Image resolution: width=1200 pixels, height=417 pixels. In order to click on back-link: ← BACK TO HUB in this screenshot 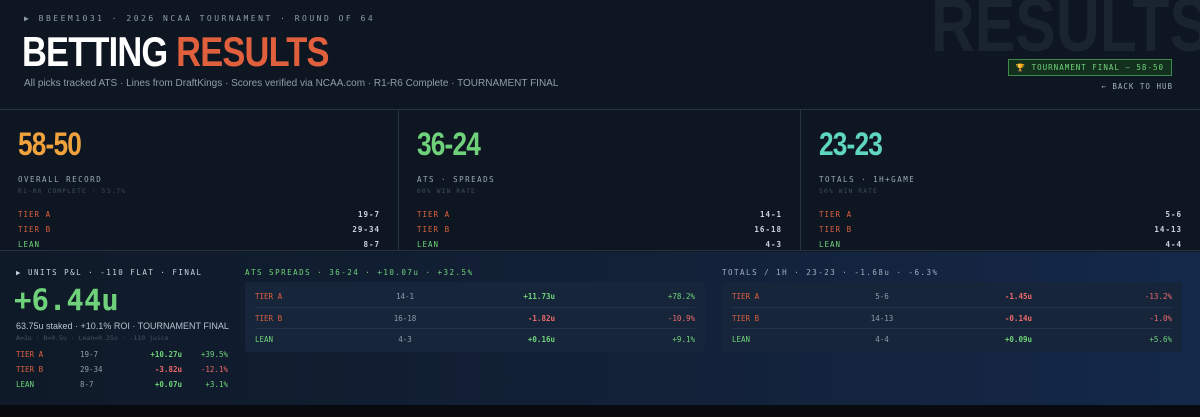, I will do `click(1137, 86)`.